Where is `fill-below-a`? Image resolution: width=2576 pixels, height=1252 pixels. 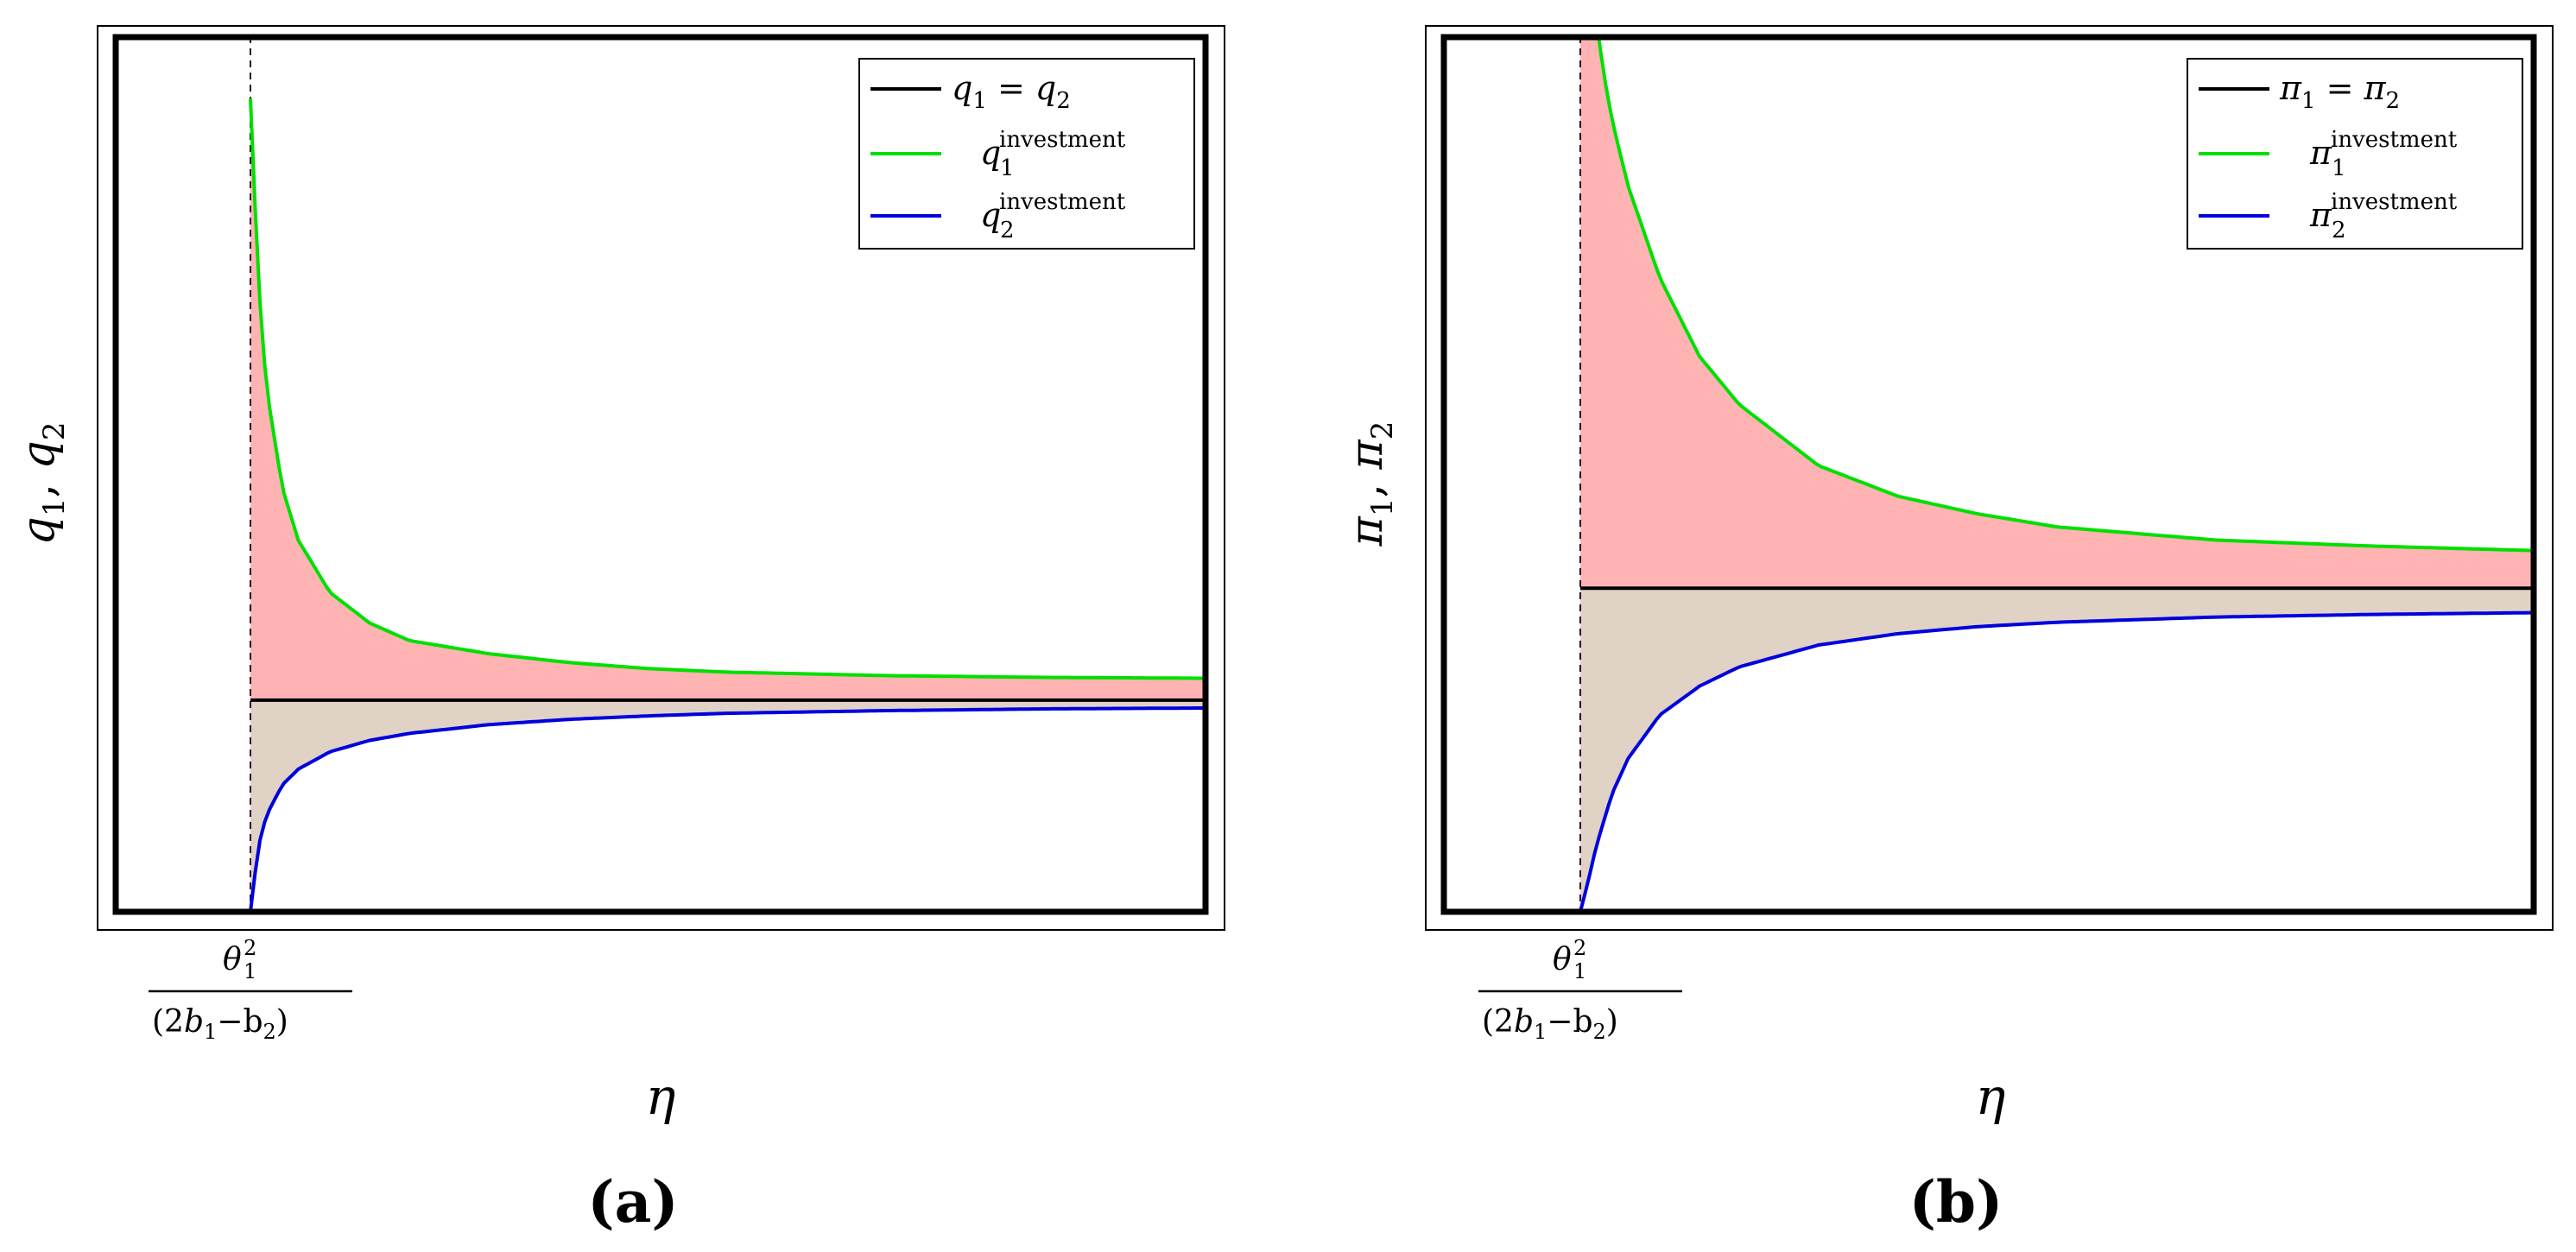
fill-below-a is located at coordinates (728, 805).